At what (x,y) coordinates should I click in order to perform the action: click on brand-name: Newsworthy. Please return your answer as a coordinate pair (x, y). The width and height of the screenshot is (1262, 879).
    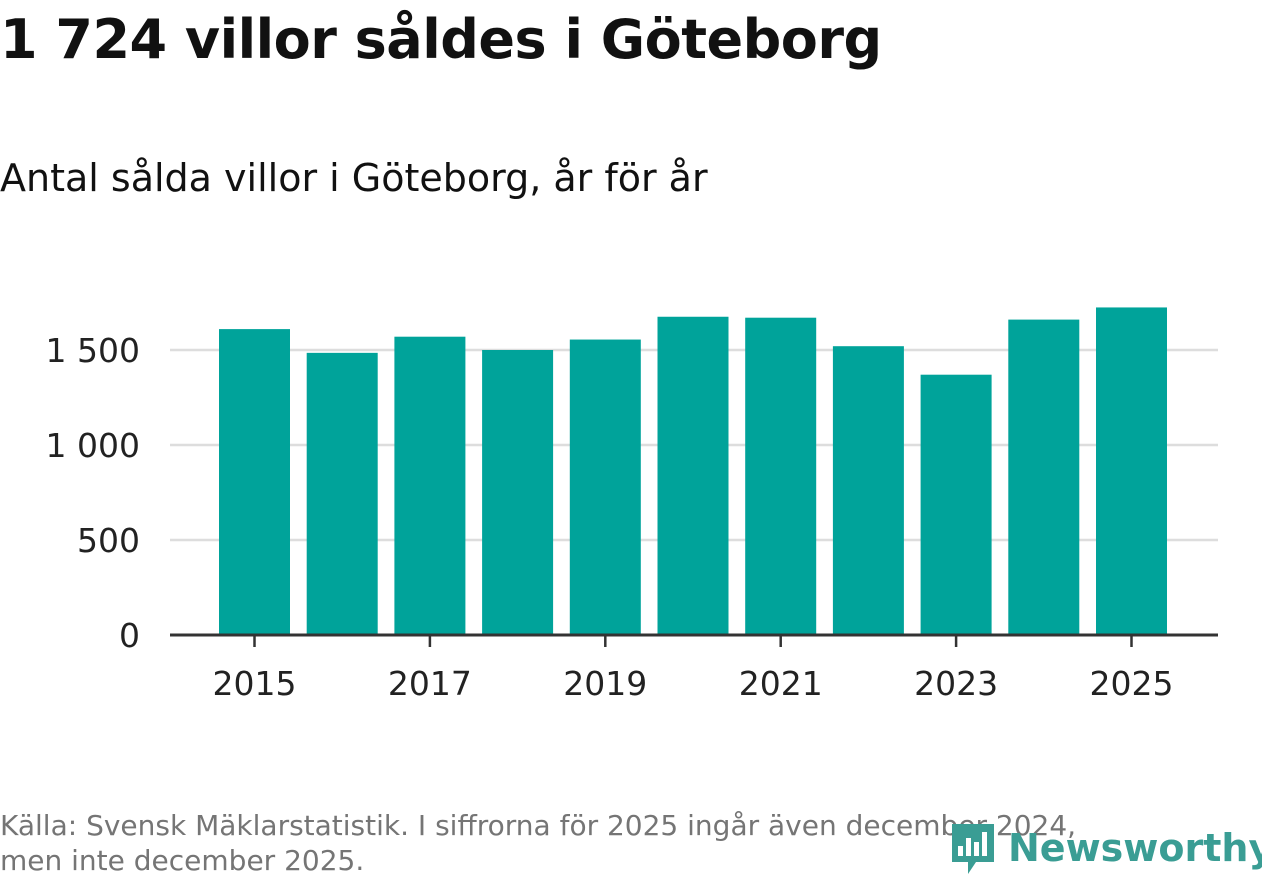
    Looking at the image, I should click on (1135, 848).